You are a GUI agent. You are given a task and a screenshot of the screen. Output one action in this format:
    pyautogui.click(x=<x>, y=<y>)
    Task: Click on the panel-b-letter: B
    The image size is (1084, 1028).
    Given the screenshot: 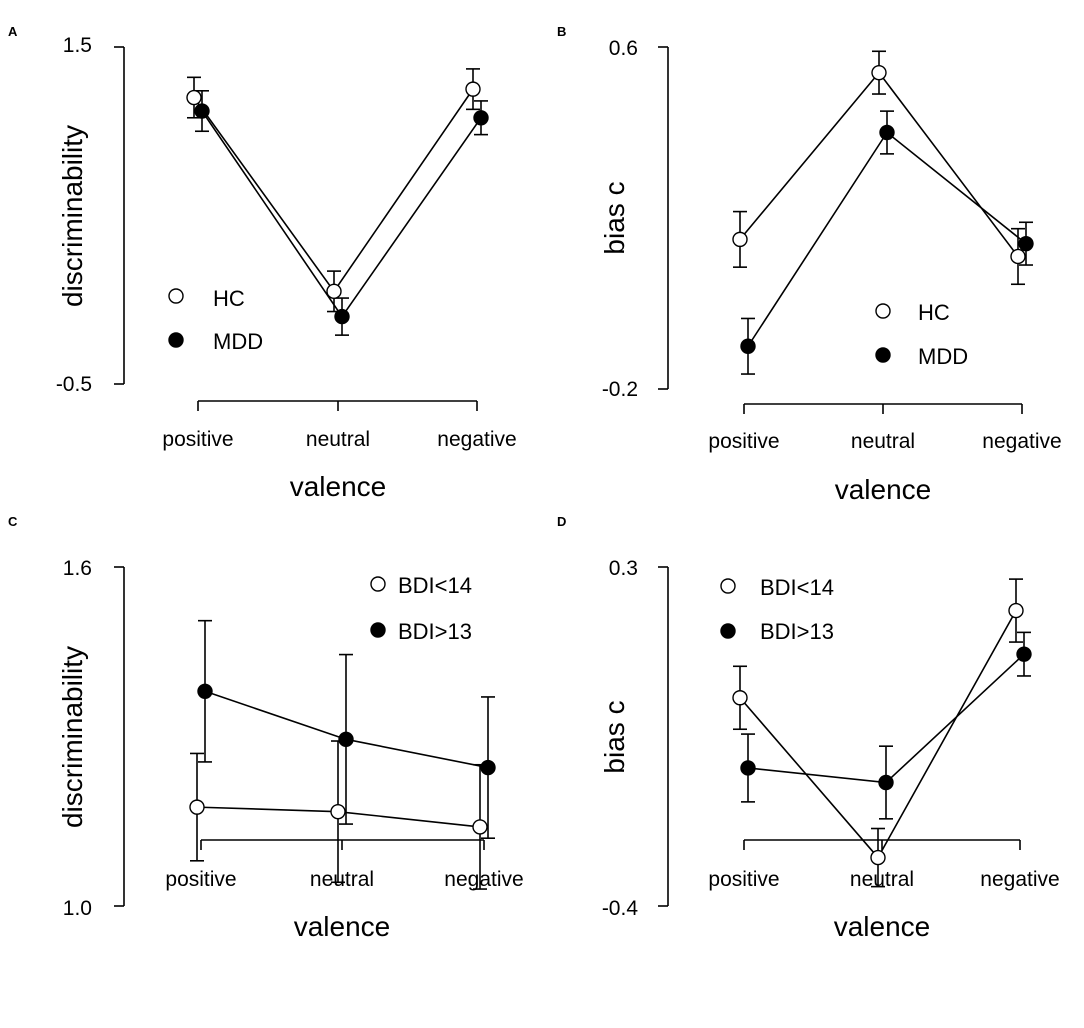 What is the action you would take?
    pyautogui.click(x=561, y=31)
    